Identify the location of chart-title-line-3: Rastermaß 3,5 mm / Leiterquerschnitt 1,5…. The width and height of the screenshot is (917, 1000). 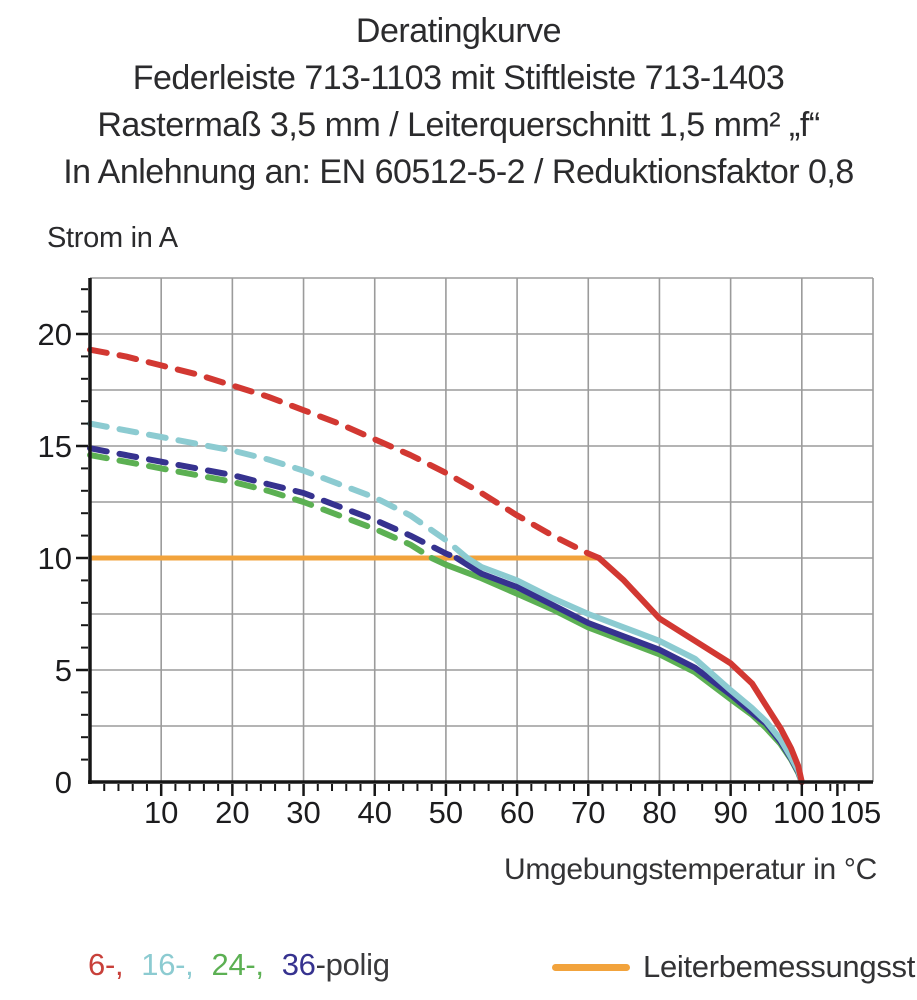
(458, 125).